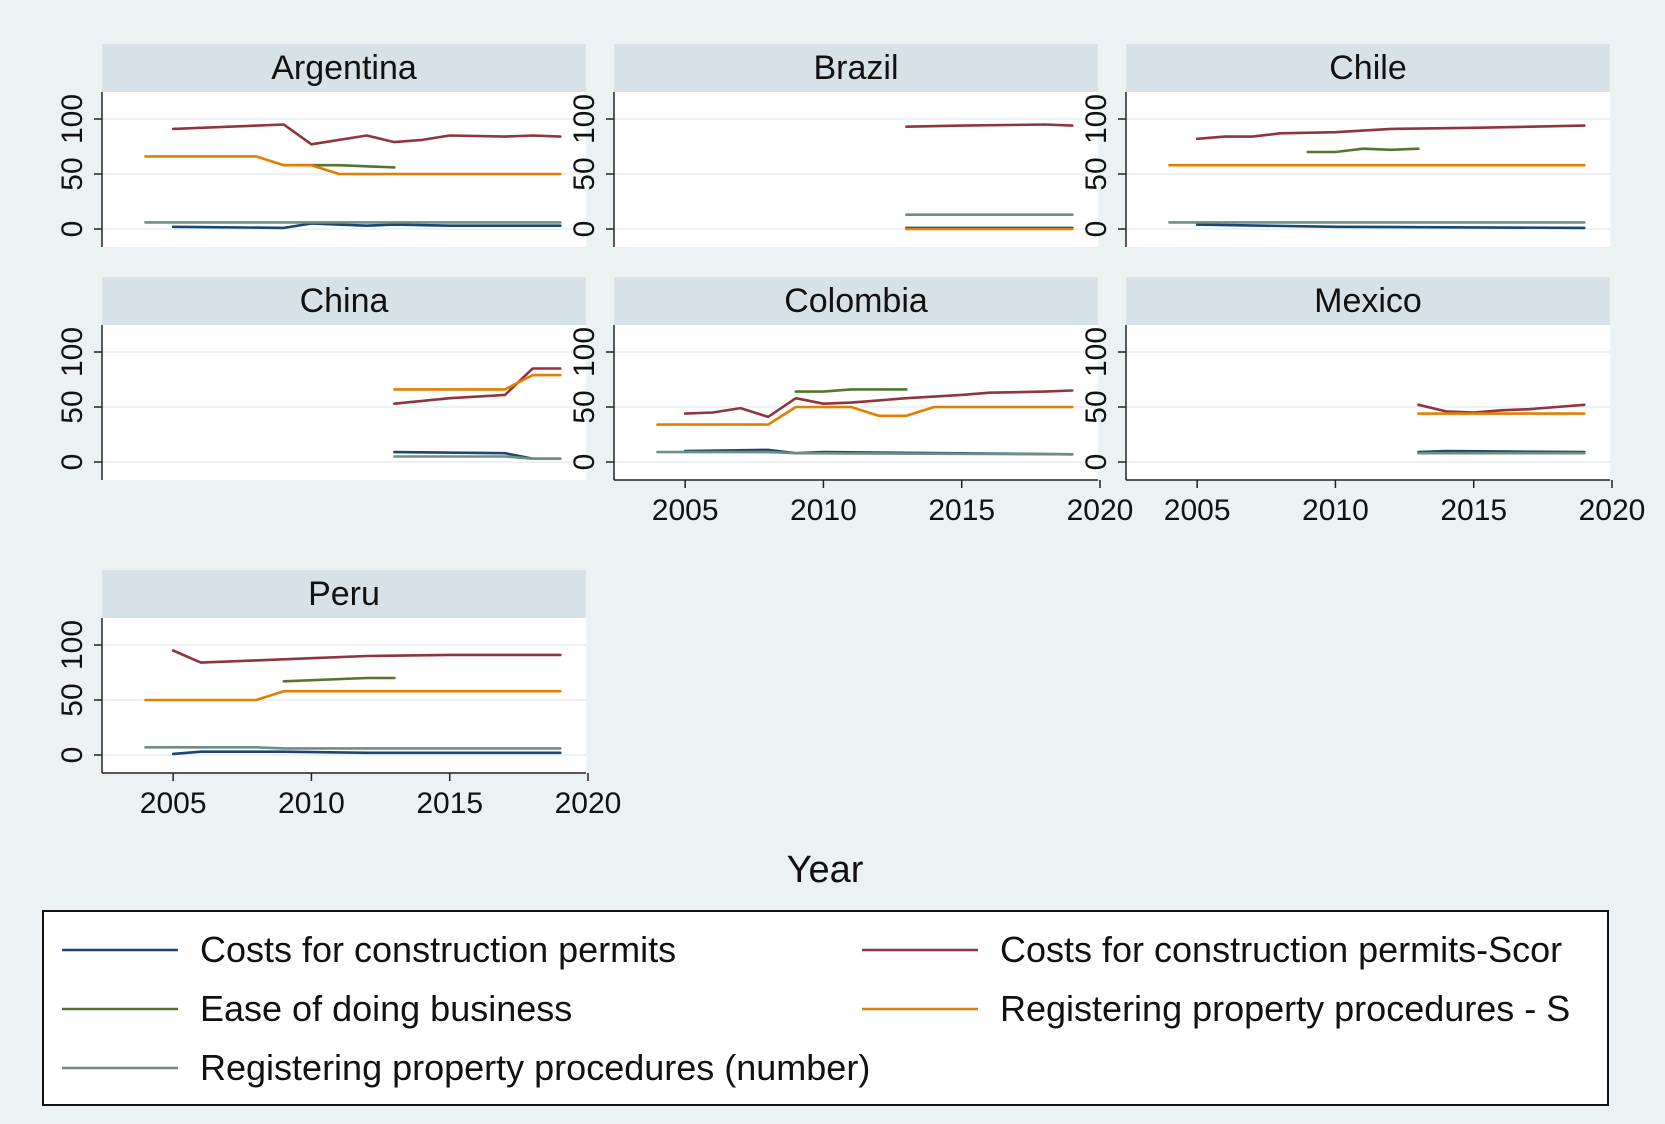  What do you see at coordinates (339, 679) in the screenshot?
I see `series-line-peru-ease-of-doing-business` at bounding box center [339, 679].